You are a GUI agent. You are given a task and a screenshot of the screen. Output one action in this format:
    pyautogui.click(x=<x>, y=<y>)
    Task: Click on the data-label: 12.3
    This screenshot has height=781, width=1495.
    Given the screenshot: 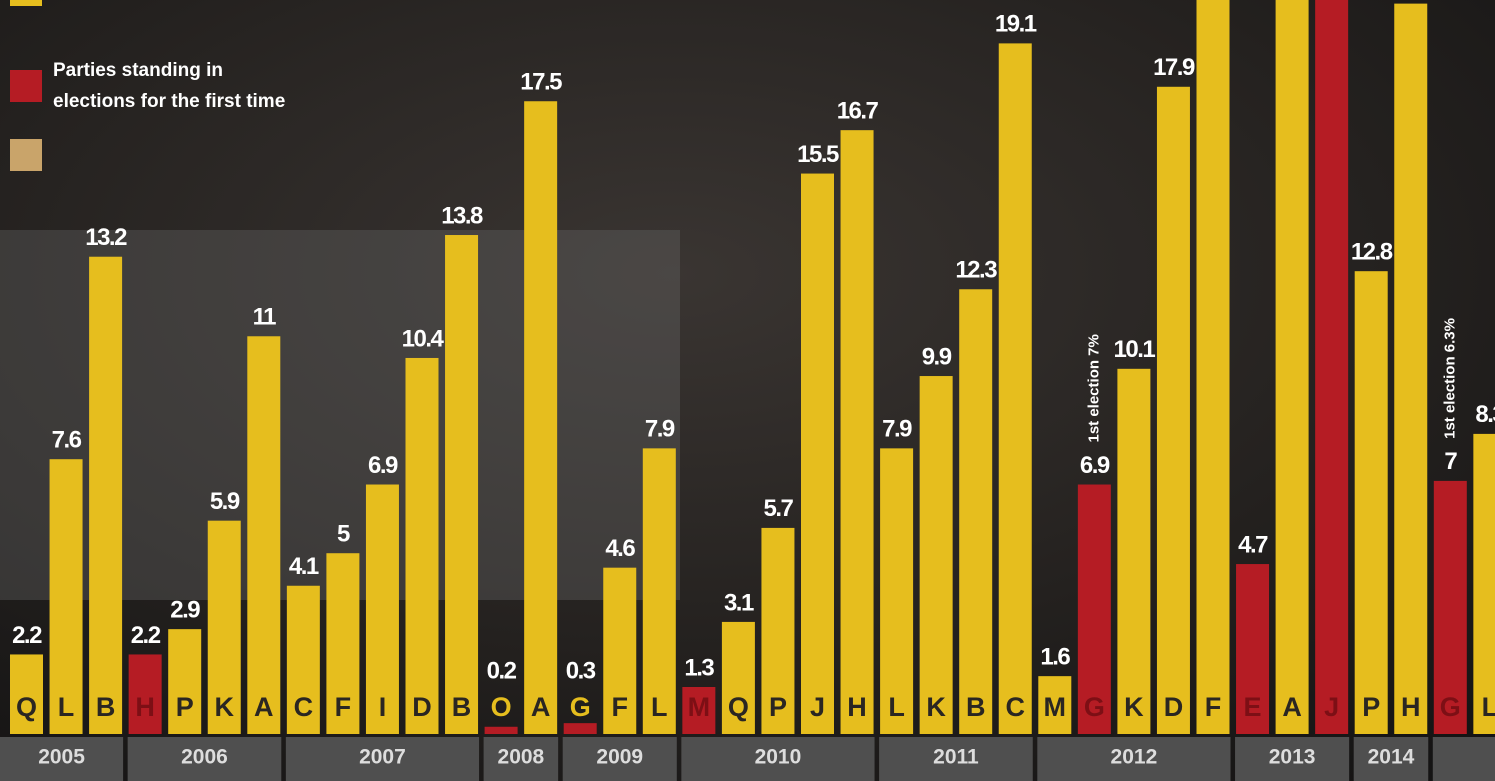 What is the action you would take?
    pyautogui.click(x=976, y=270)
    